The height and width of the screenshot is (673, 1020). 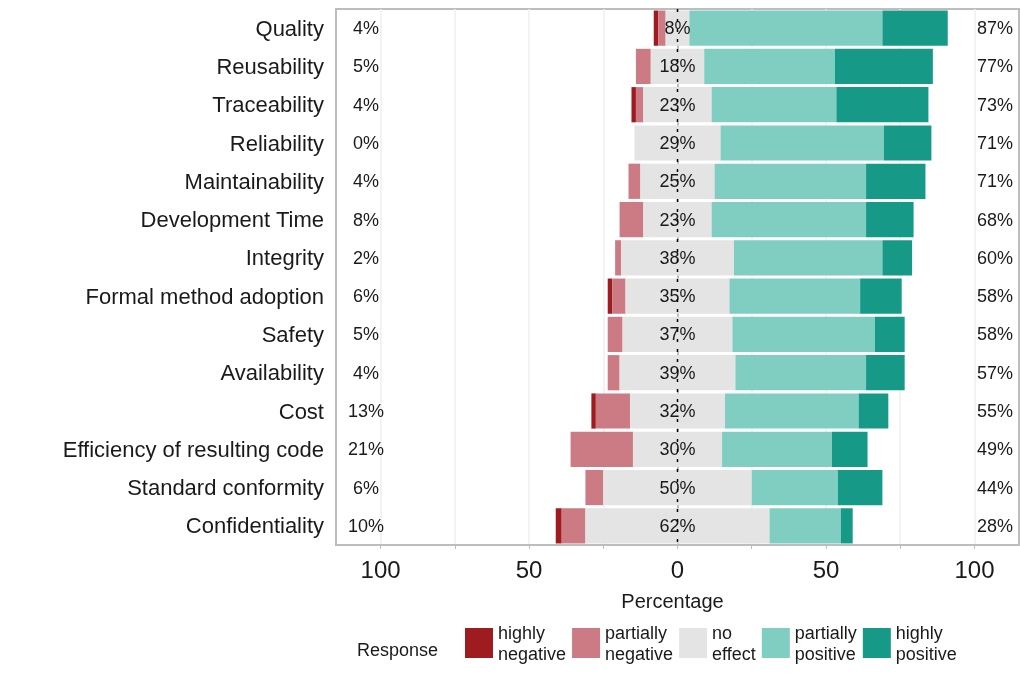 I want to click on annotation: 13%, so click(x=366, y=411).